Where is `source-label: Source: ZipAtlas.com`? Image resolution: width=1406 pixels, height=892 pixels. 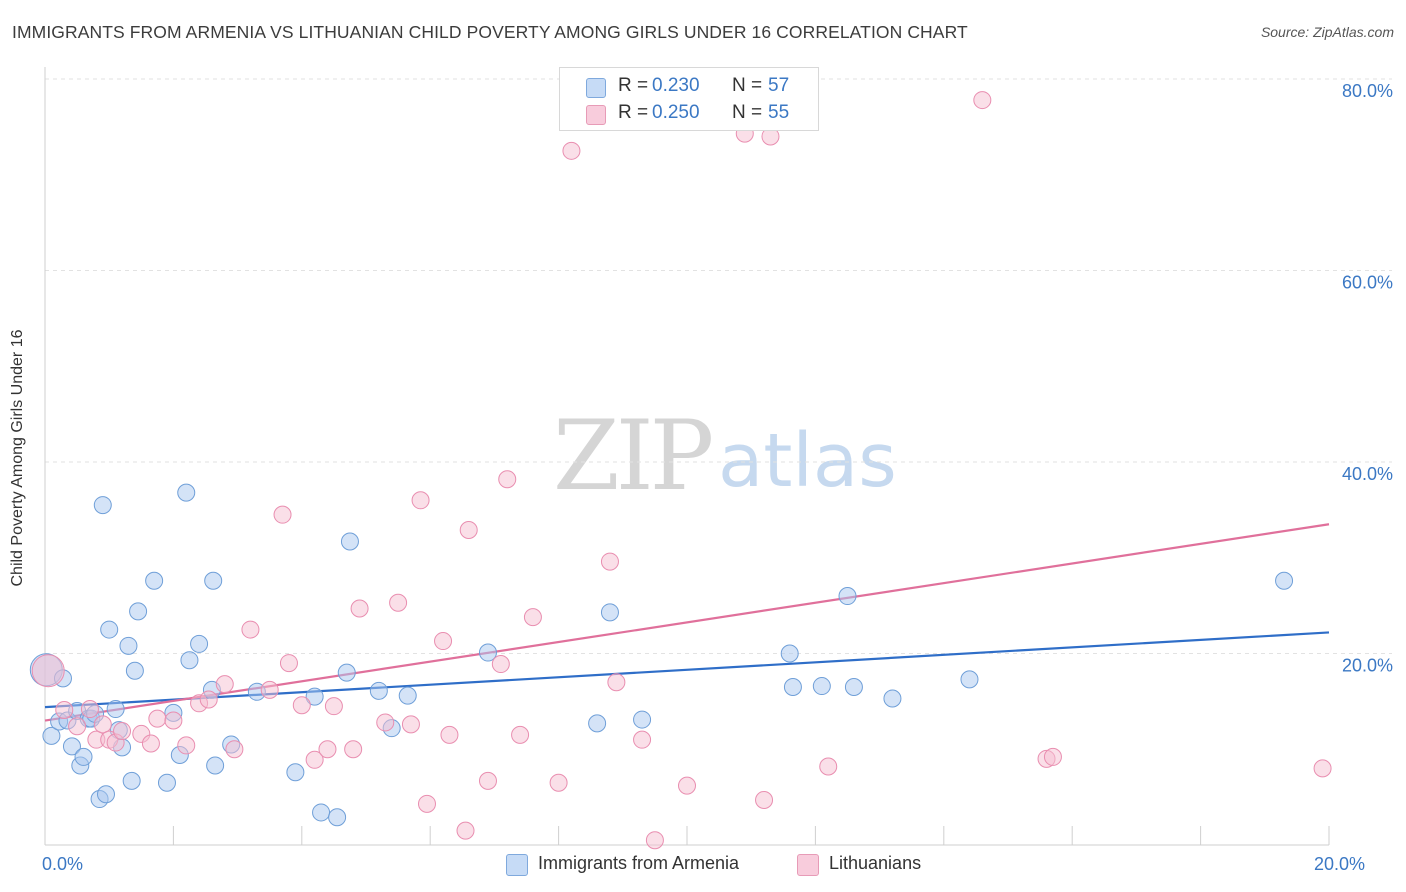 source-label: Source: ZipAtlas.com is located at coordinates (1327, 32).